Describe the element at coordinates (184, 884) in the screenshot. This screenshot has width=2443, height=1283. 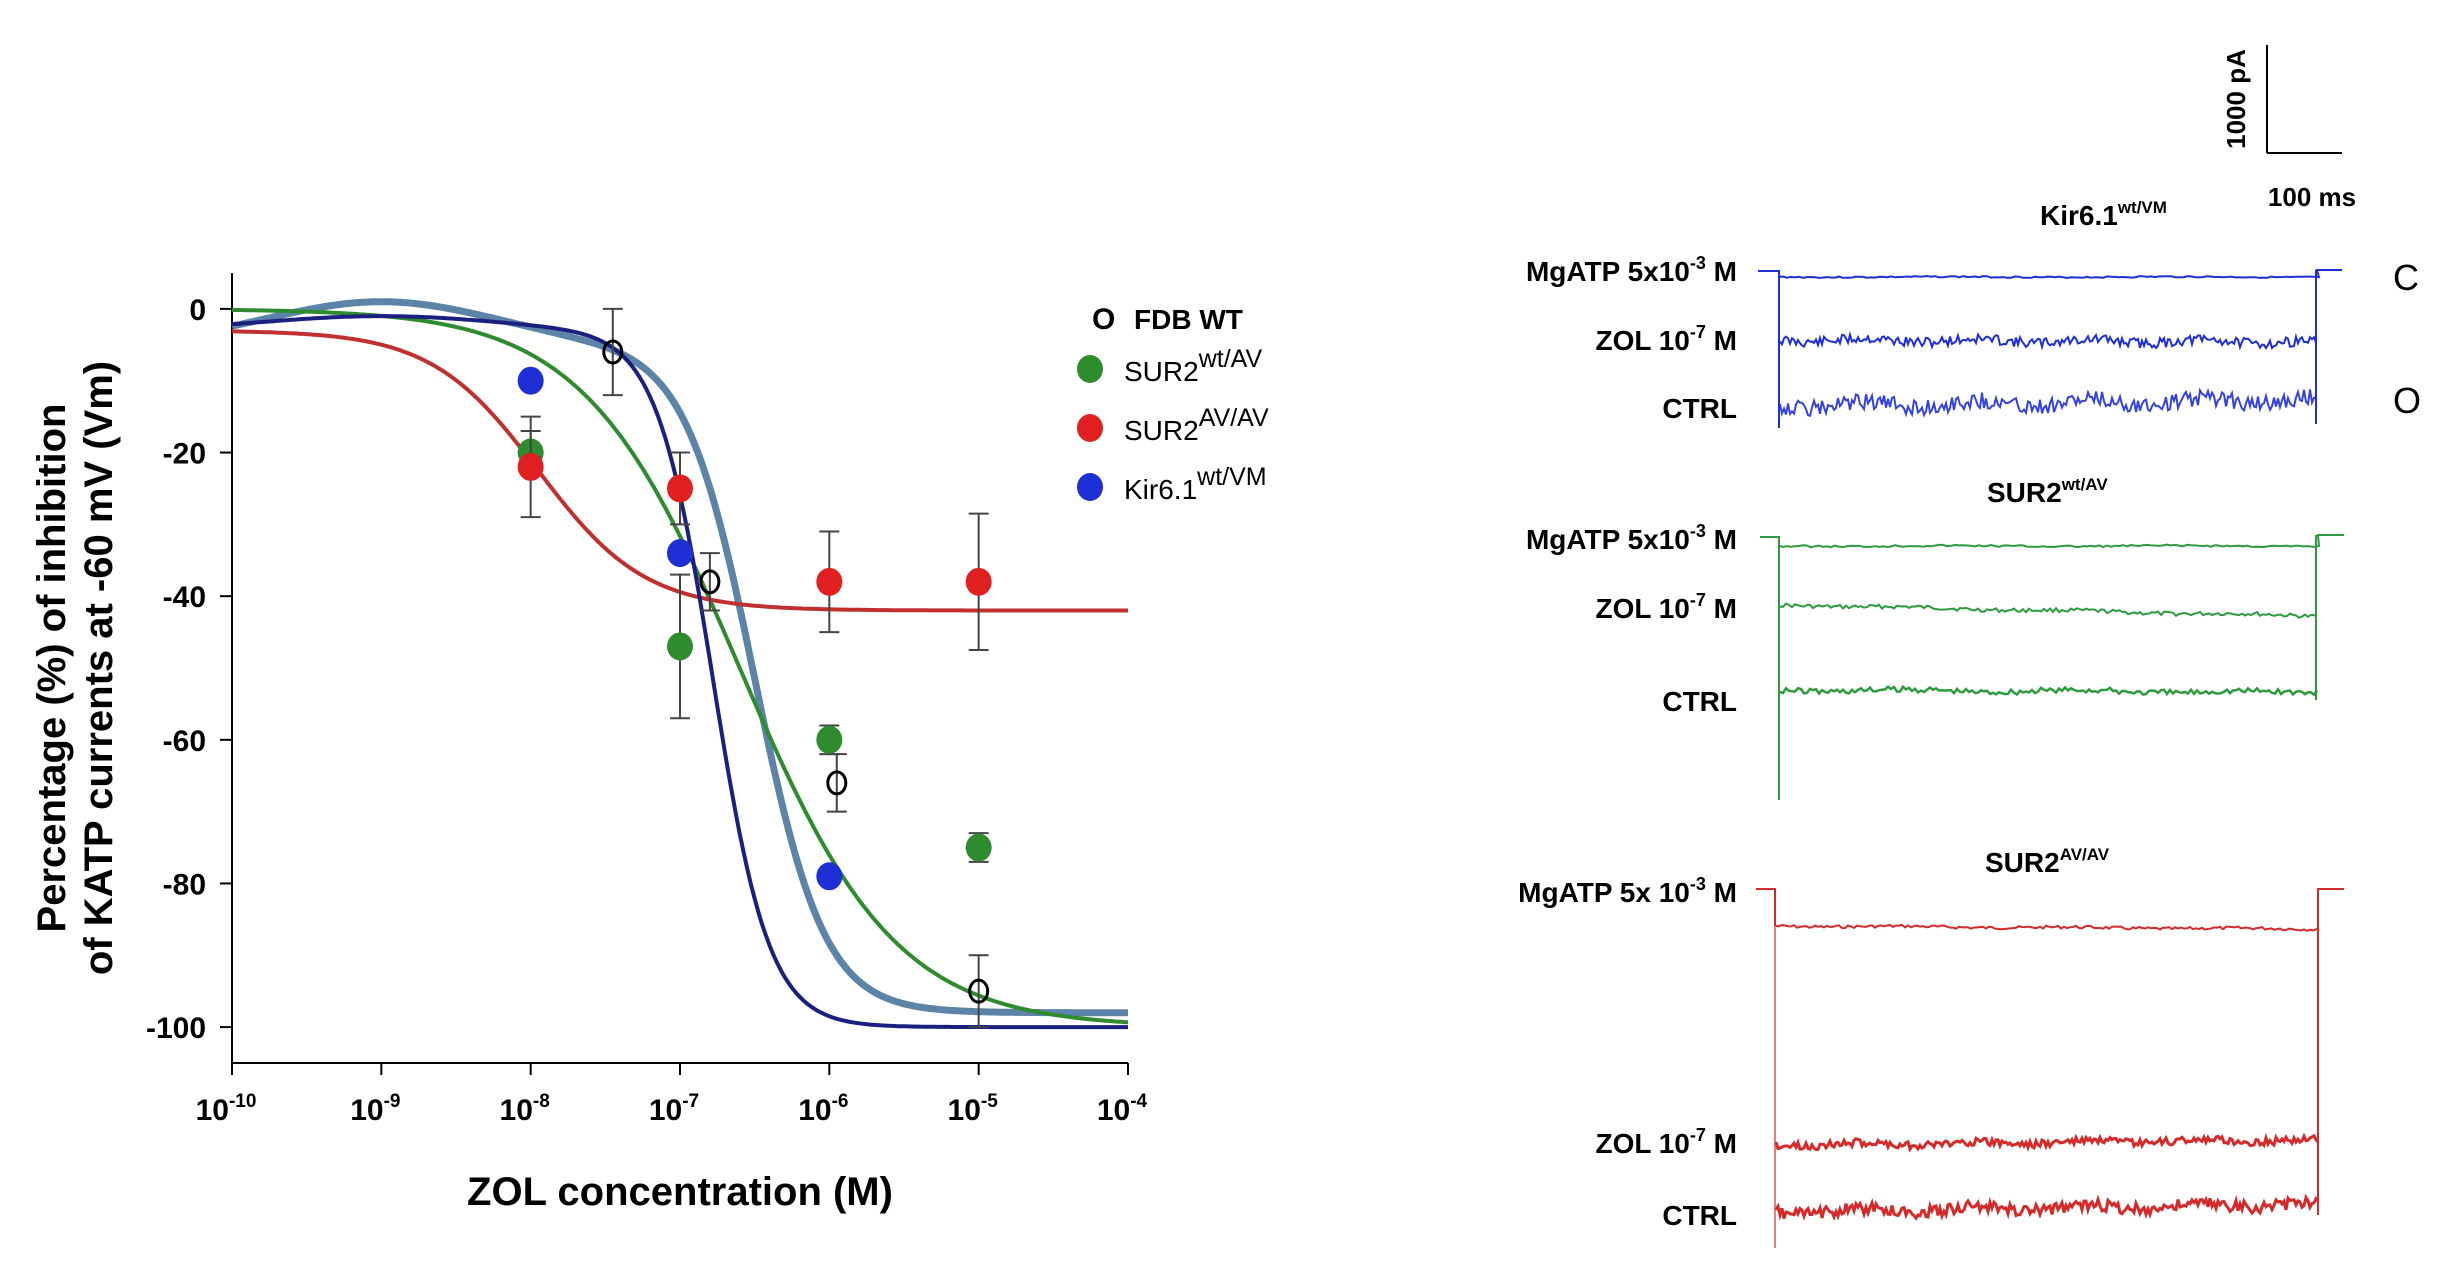
I see `y-tick-label: -80` at that location.